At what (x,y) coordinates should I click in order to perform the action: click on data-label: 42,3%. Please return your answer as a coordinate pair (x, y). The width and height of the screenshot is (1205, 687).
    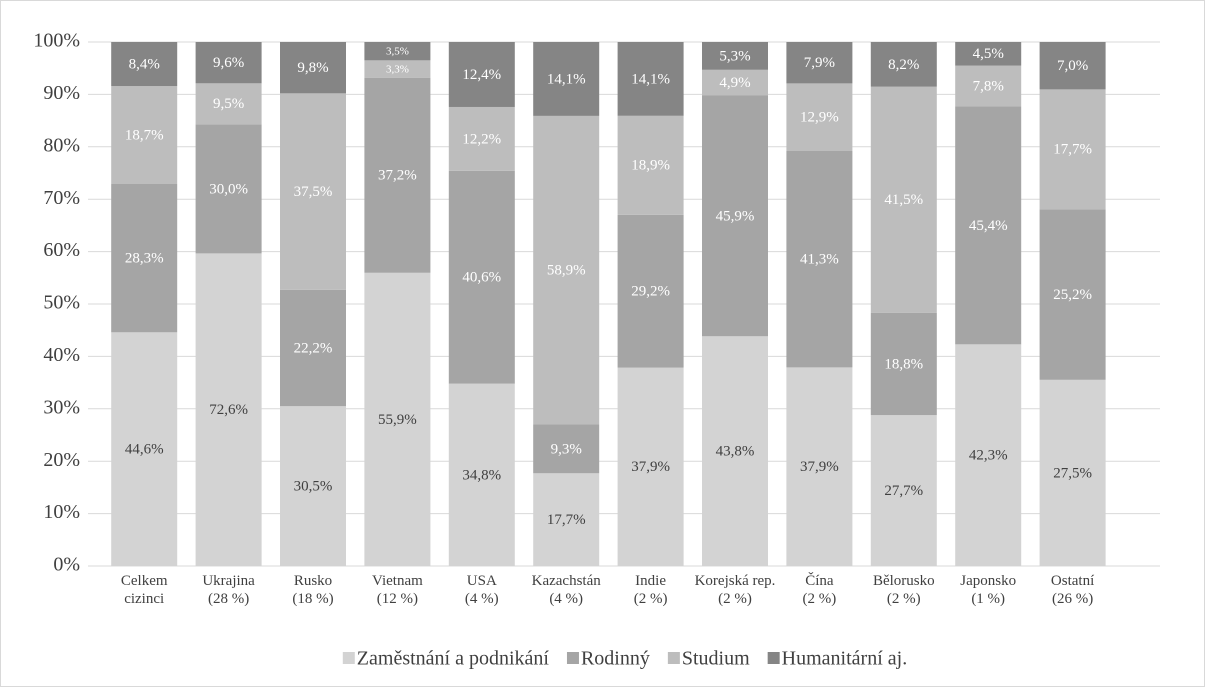
    Looking at the image, I should click on (988, 456).